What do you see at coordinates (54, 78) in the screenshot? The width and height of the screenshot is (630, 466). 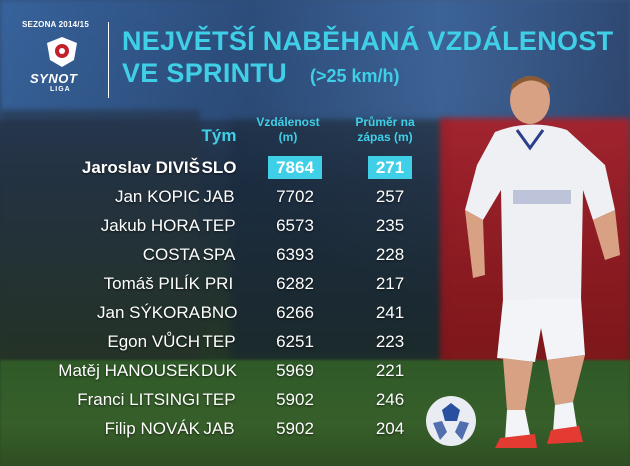 I see `logo-text: SYNOT` at bounding box center [54, 78].